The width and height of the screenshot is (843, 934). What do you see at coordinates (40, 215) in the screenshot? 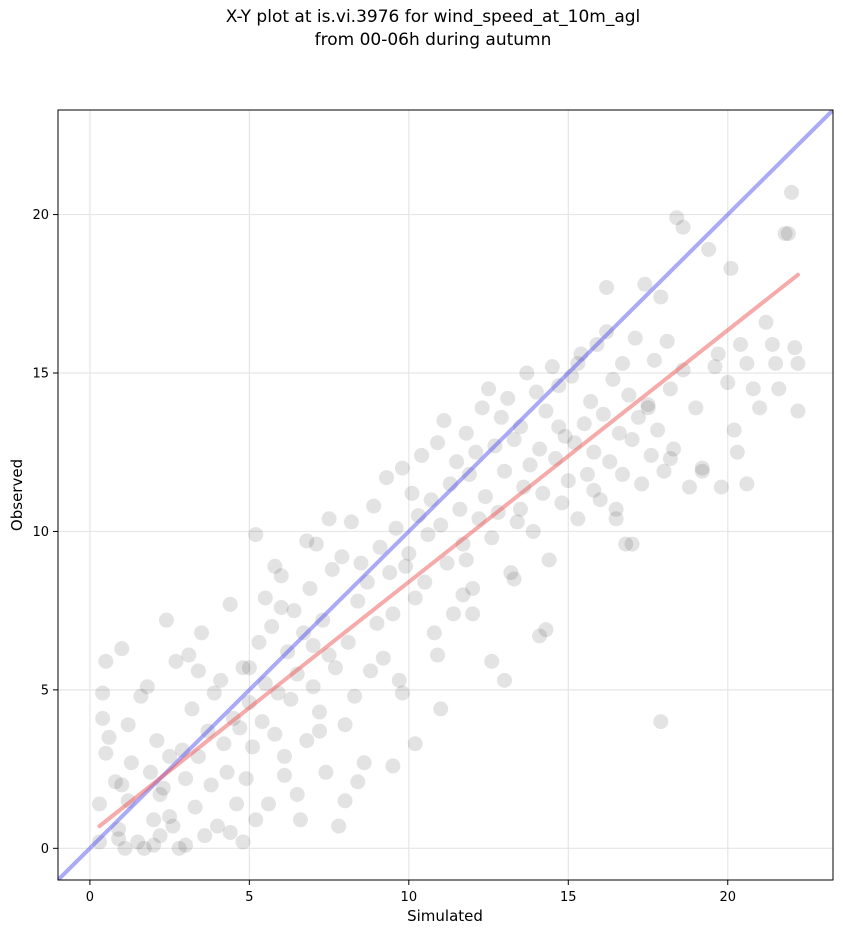
I see `y-tick-label: 20` at bounding box center [40, 215].